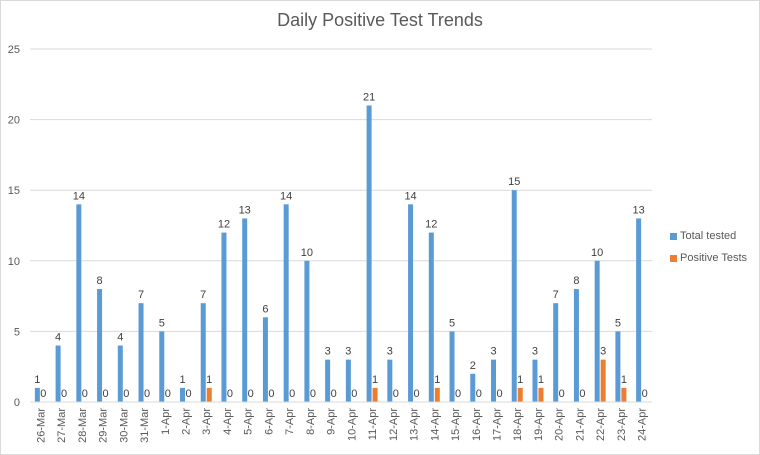 This screenshot has width=760, height=455. What do you see at coordinates (477, 424) in the screenshot?
I see `x-tick-label: 16-Apr` at bounding box center [477, 424].